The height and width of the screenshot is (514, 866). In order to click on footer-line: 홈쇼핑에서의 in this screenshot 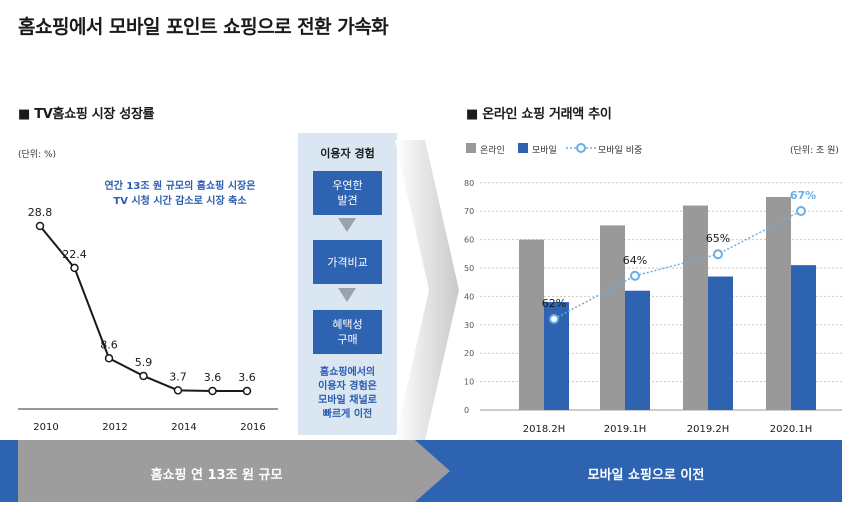, I will do `click(347, 372)`.